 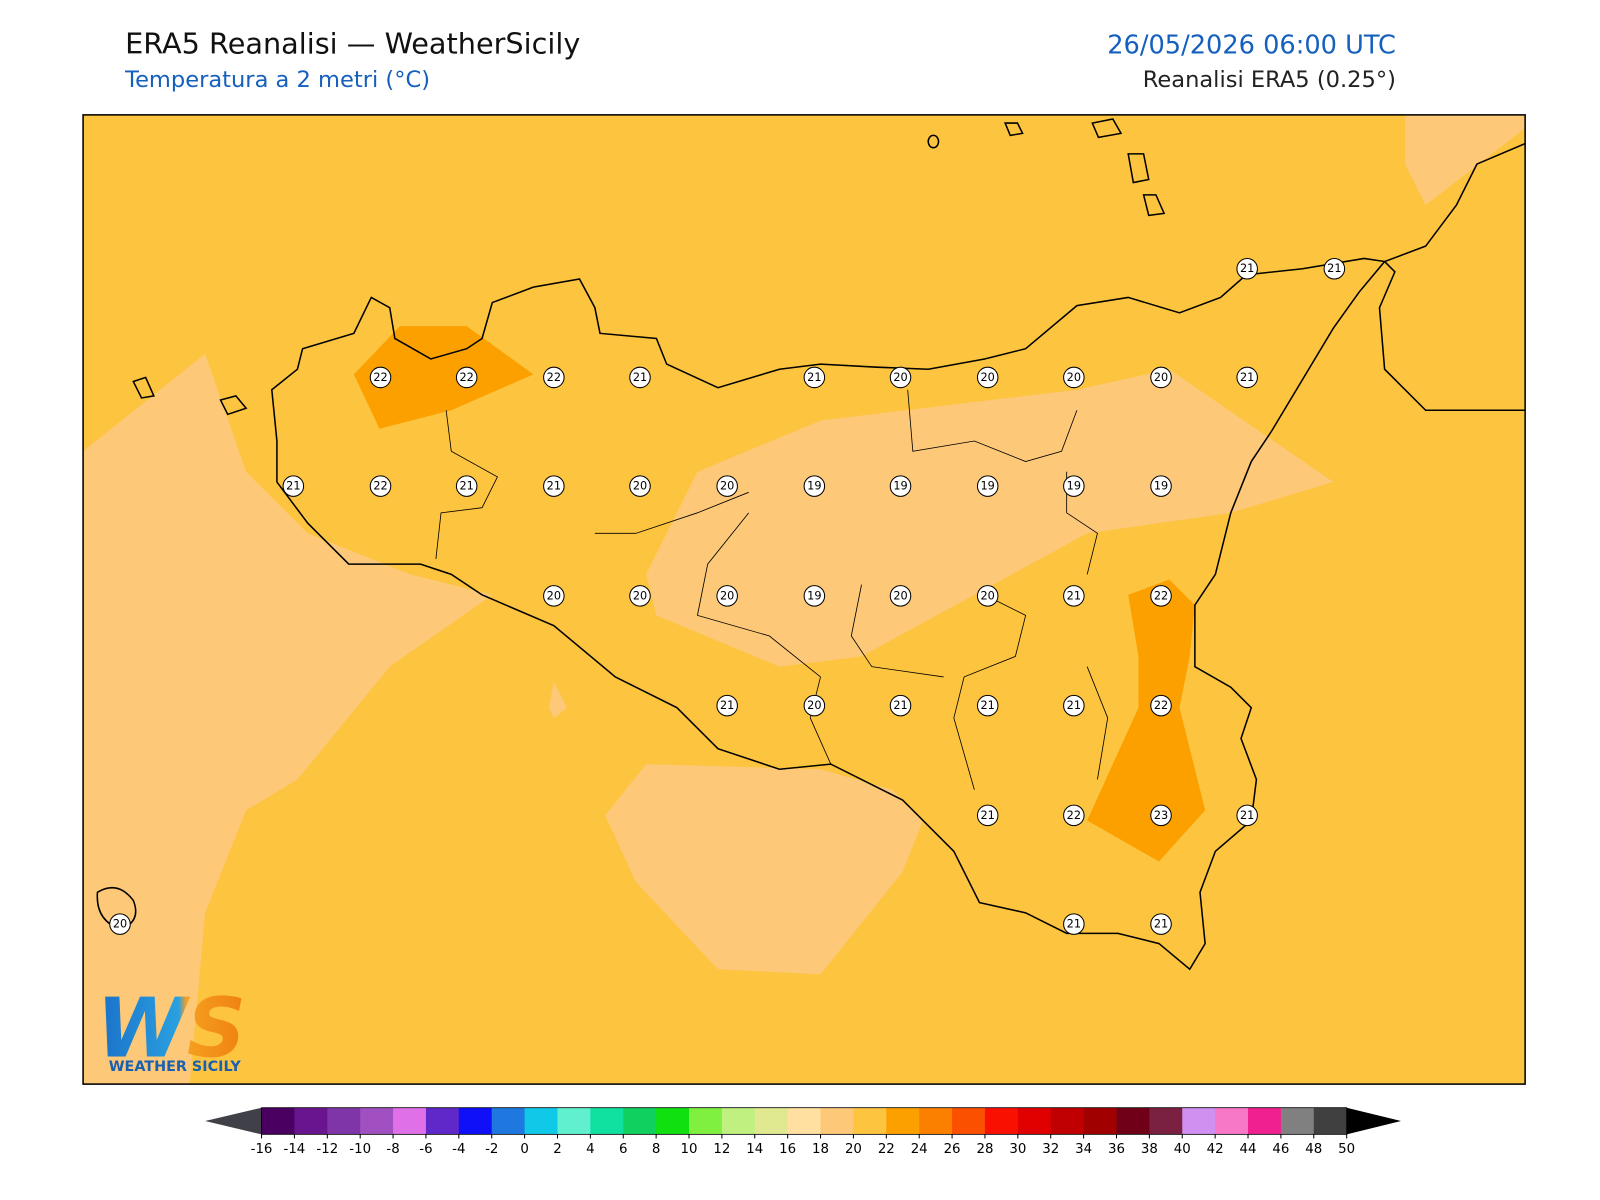 I want to click on logo-text: WEATHER SICILY, so click(x=175, y=1067).